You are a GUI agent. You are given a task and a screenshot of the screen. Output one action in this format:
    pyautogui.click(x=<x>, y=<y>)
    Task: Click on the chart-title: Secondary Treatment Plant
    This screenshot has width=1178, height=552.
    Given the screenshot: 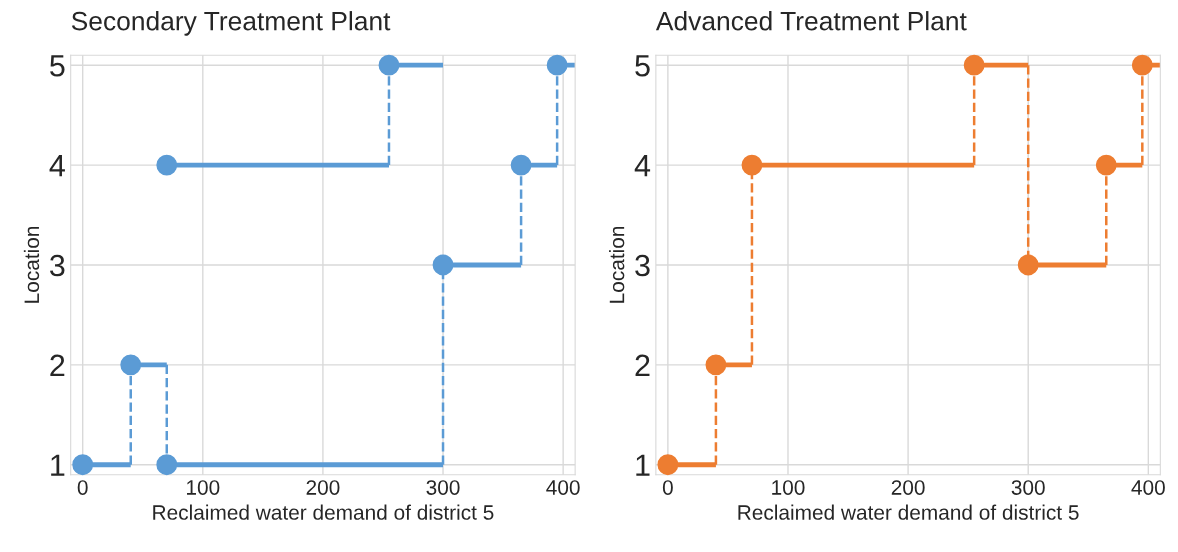 What is the action you would take?
    pyautogui.click(x=231, y=23)
    